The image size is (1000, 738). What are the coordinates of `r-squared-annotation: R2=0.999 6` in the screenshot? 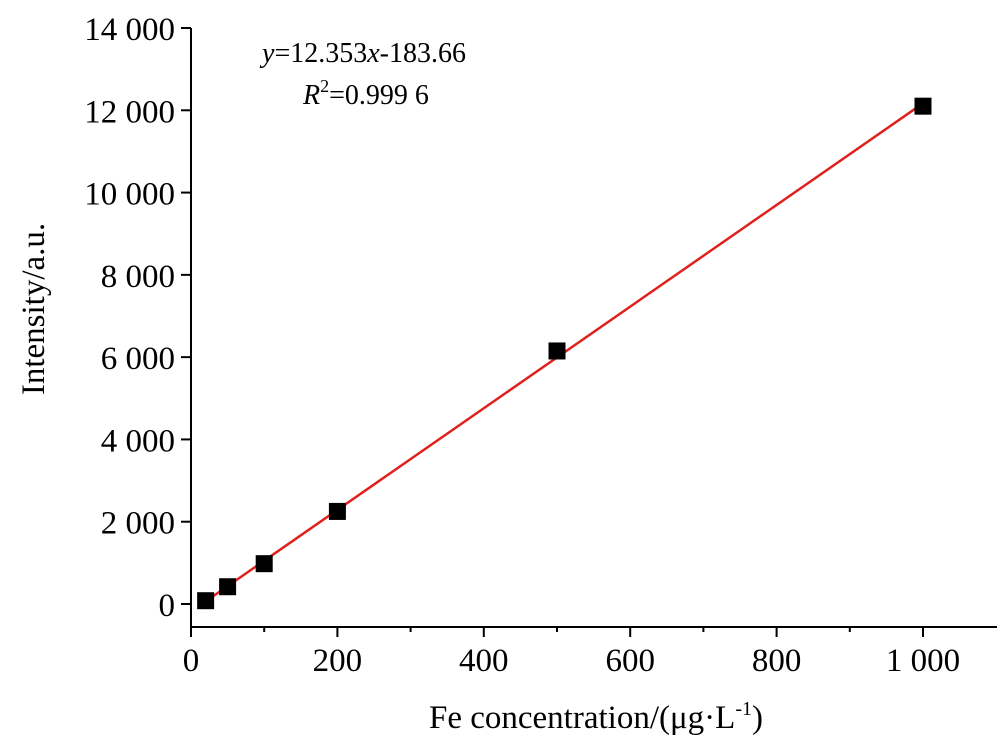 It's located at (365, 93).